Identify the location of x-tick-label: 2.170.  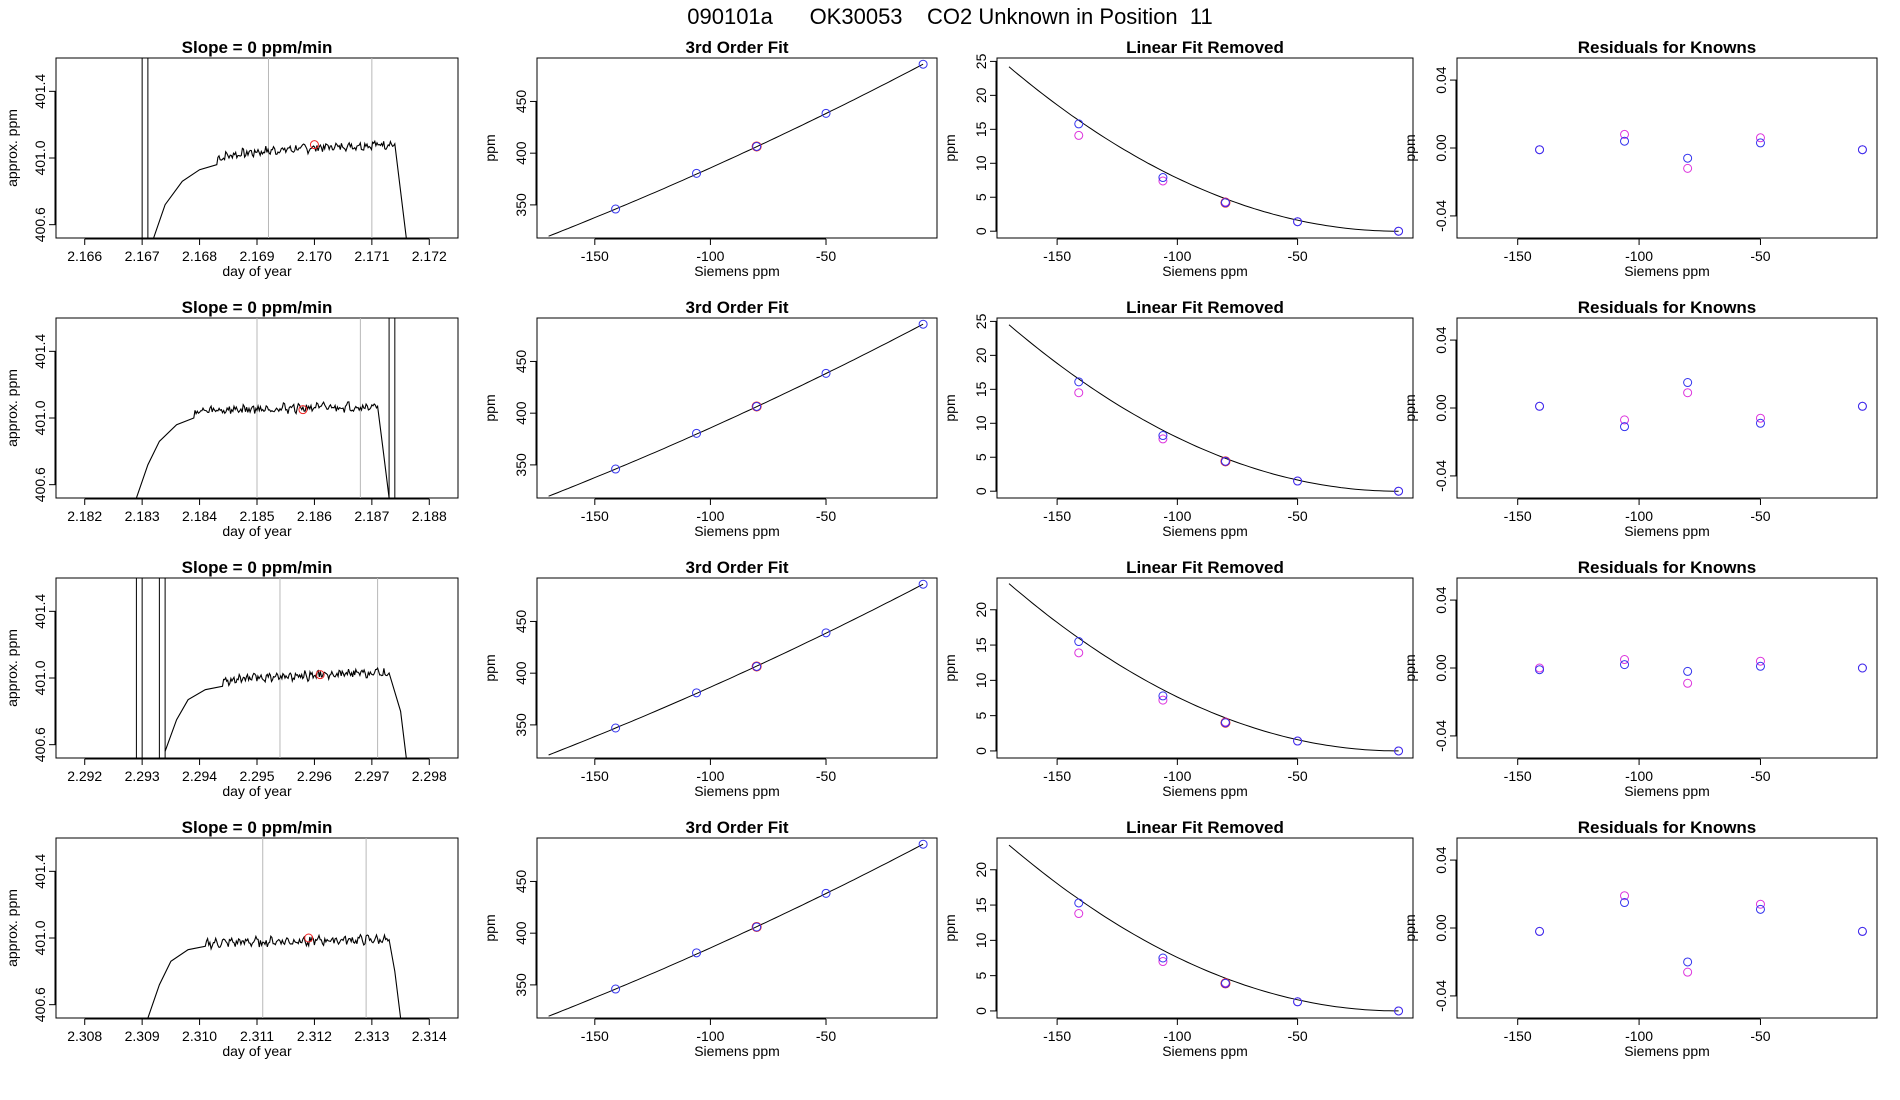
(314, 256).